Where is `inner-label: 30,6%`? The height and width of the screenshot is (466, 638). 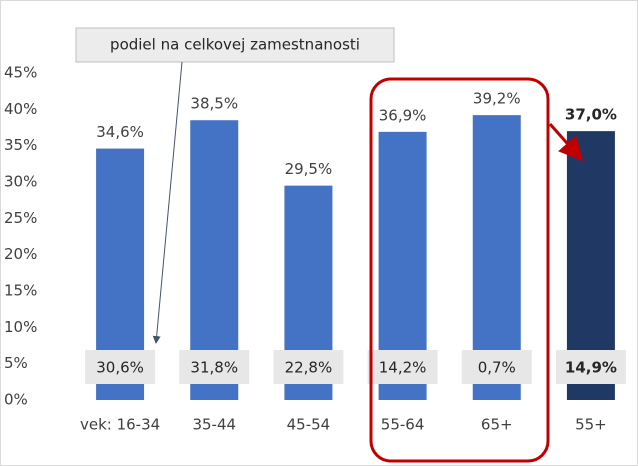 inner-label: 30,6% is located at coordinates (120, 368).